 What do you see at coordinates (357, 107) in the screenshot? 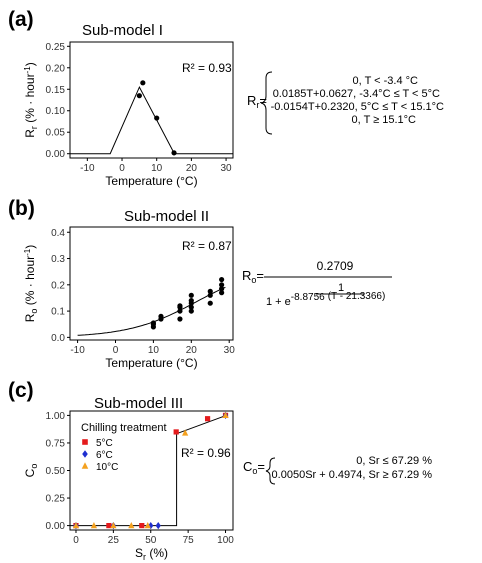
I see `equation-line: -0.0154T+0.2320, 5°C ≤ T < 15.1°C` at bounding box center [357, 107].